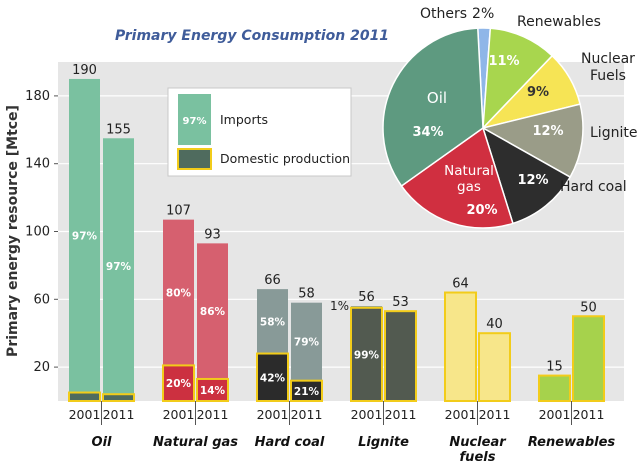  Describe the element at coordinates (259, 132) in the screenshot. I see `legend: 97% Imports Domestic production` at that location.